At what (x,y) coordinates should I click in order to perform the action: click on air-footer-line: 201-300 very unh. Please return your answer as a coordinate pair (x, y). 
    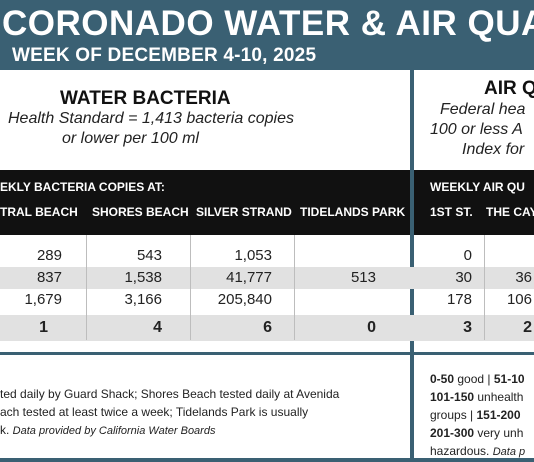
    Looking at the image, I should click on (477, 433).